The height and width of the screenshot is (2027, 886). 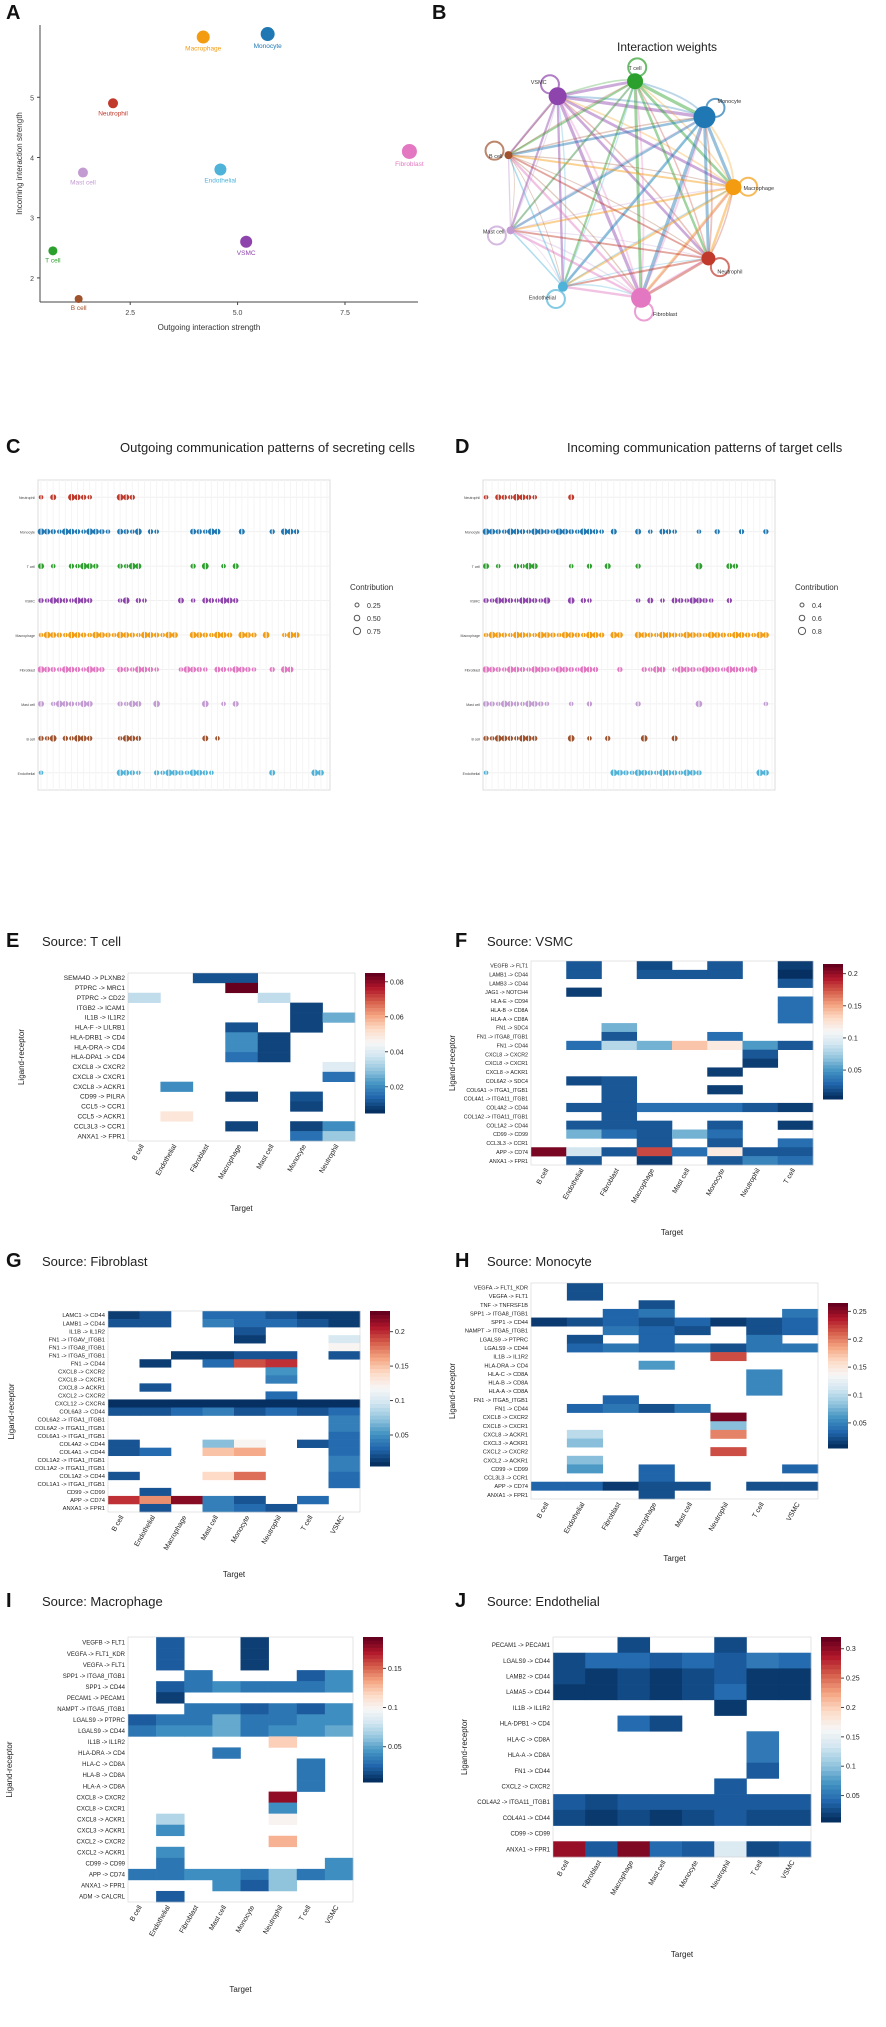 I want to click on row-label: CXCL8 -> CXCR1, so click(x=81, y=1381).